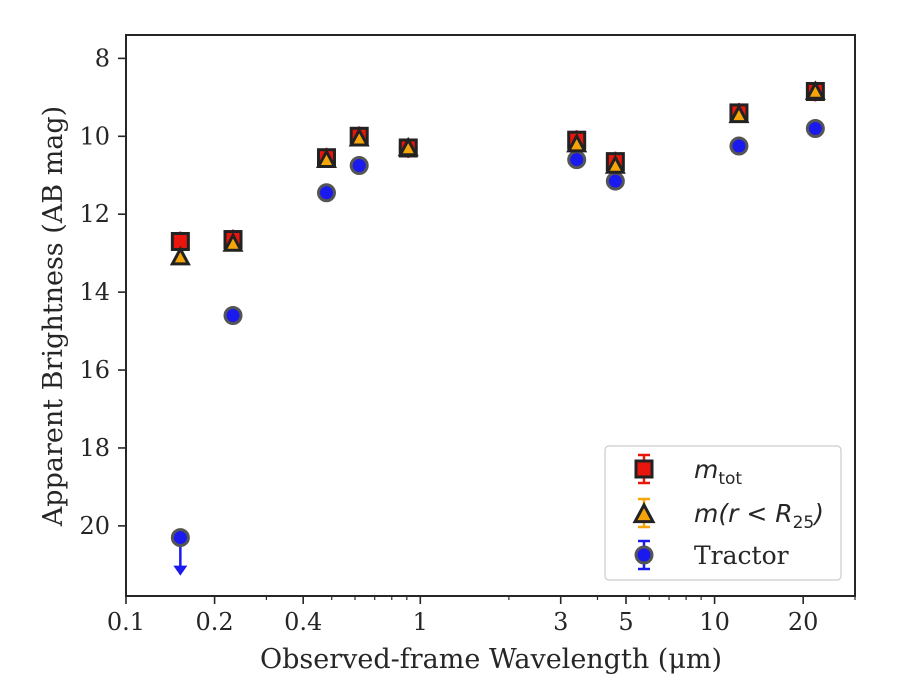 The width and height of the screenshot is (900, 700). Describe the element at coordinates (126, 622) in the screenshot. I see `x-tick-label: 0.1` at that location.